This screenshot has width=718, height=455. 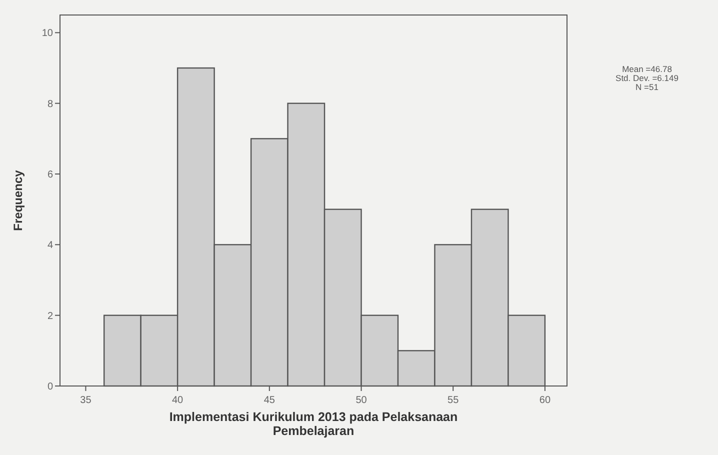 What do you see at coordinates (48, 34) in the screenshot?
I see `y-tick-label: 10` at bounding box center [48, 34].